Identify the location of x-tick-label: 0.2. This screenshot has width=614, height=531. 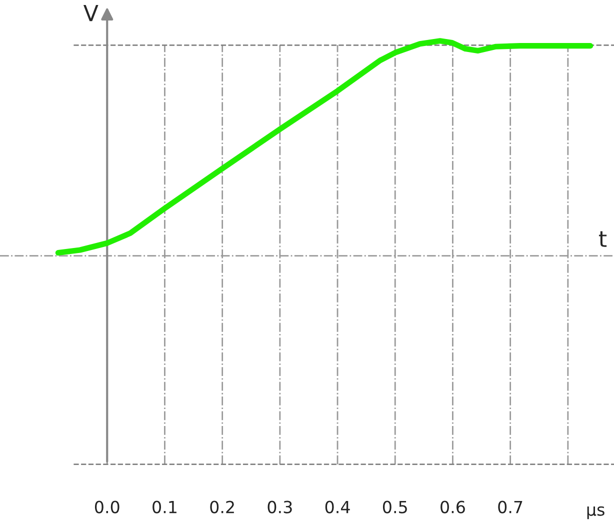
(222, 507).